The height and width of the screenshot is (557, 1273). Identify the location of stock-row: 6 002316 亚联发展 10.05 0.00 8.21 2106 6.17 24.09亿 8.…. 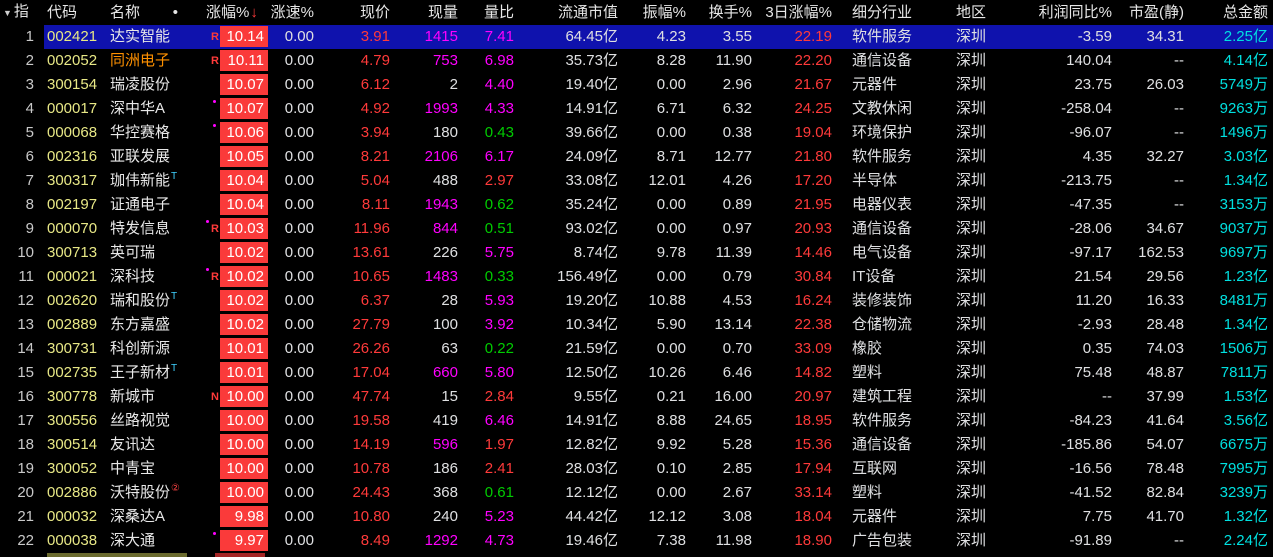
(636, 157).